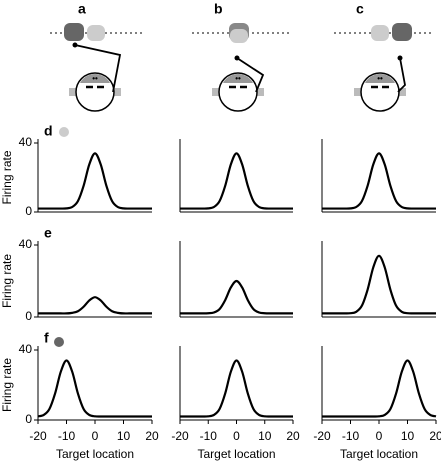 This screenshot has width=441, height=462. What do you see at coordinates (48, 233) in the screenshot?
I see `panel-label: e` at bounding box center [48, 233].